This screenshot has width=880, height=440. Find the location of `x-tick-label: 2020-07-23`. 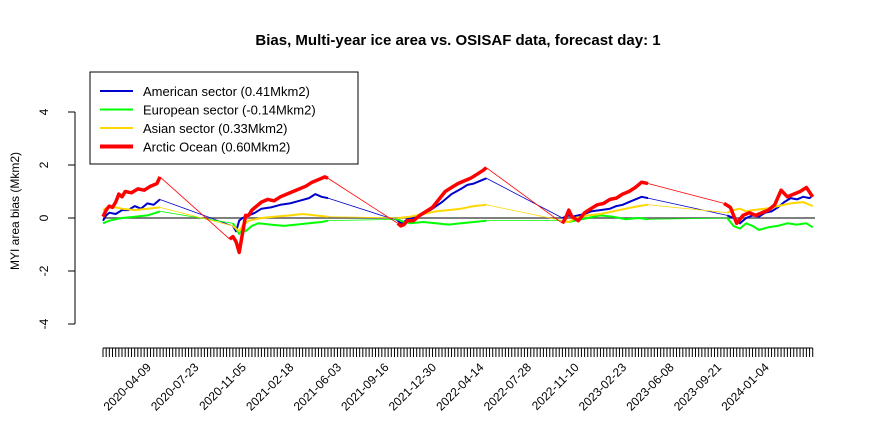

x-tick-label: 2020-07-23 is located at coordinates (175, 387).